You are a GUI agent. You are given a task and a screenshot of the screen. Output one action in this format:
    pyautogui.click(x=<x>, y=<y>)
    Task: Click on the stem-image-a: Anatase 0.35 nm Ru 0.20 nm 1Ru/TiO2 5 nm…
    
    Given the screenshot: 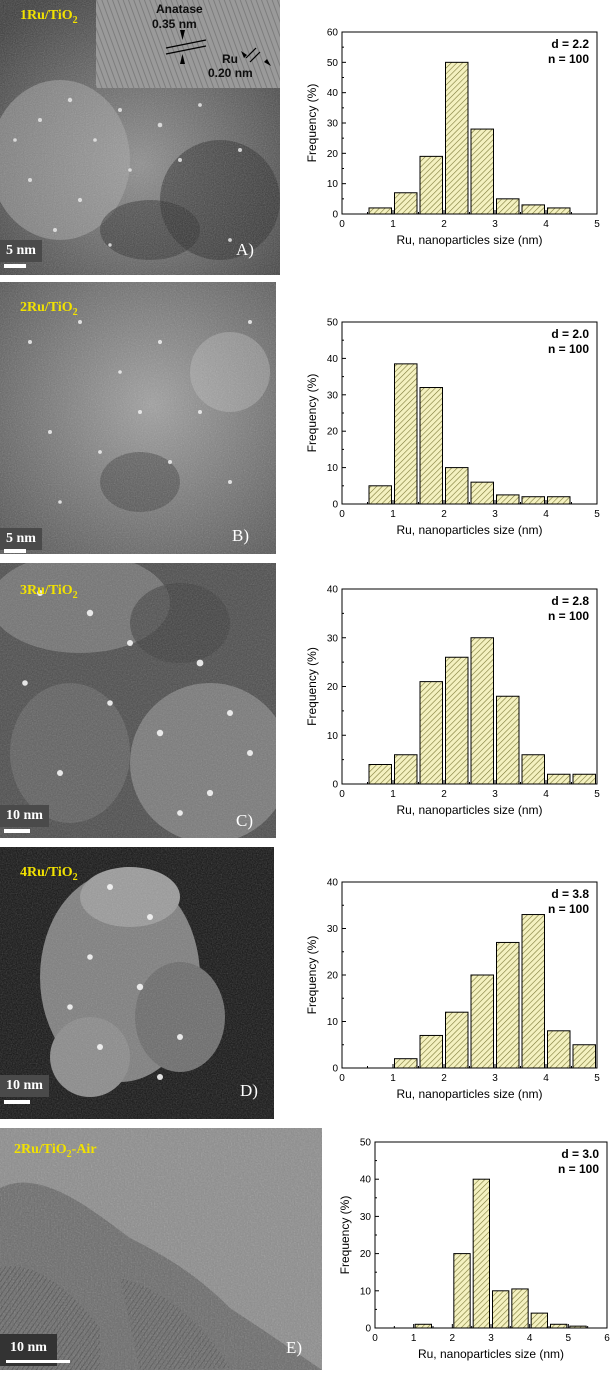 What is the action you would take?
    pyautogui.click(x=140, y=137)
    